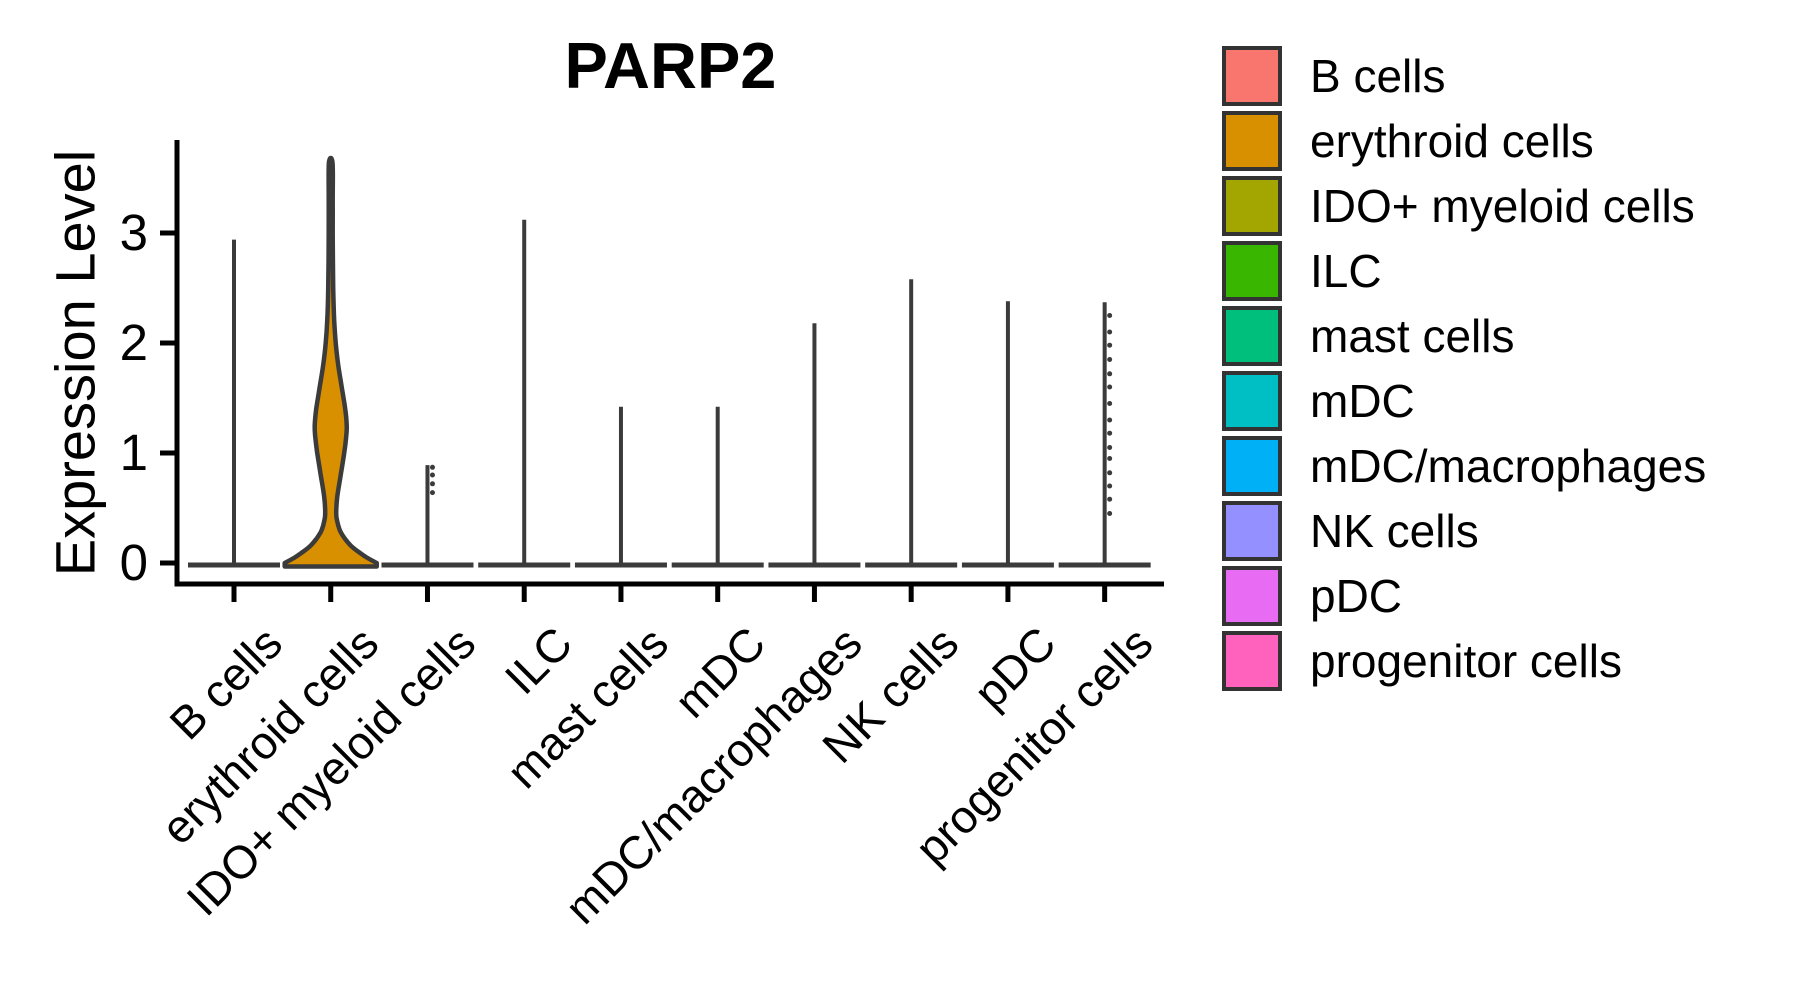 This screenshot has height=1002, width=1795. What do you see at coordinates (1508, 466) in the screenshot?
I see `legend-label: mDC/macrophages` at bounding box center [1508, 466].